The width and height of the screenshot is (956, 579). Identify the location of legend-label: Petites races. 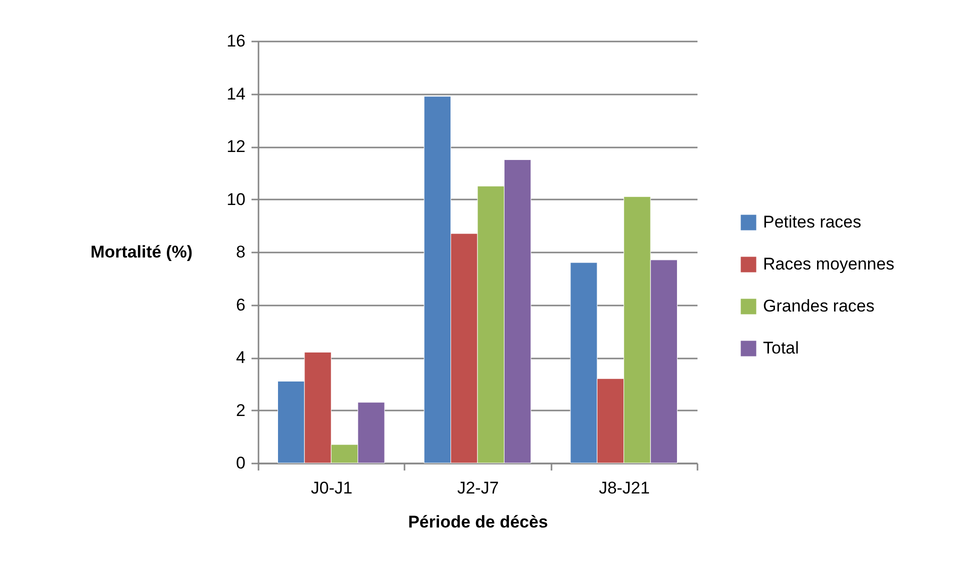
(812, 222).